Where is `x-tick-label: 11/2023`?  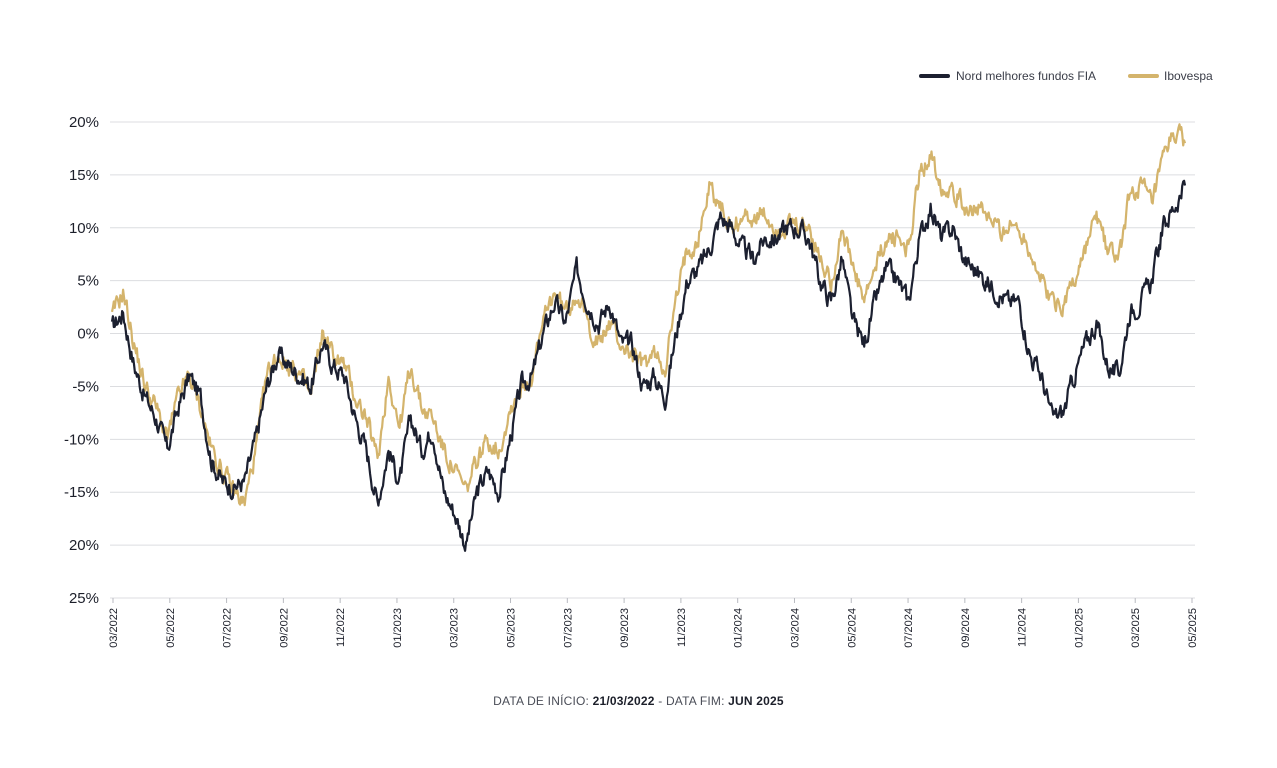 x-tick-label: 11/2023 is located at coordinates (682, 627).